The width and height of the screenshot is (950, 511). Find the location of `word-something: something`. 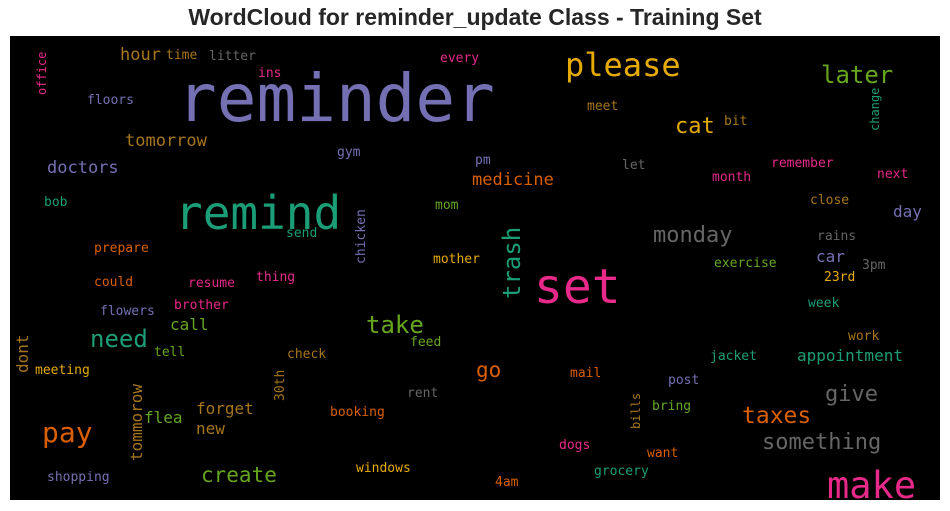

word-something: something is located at coordinates (821, 442).